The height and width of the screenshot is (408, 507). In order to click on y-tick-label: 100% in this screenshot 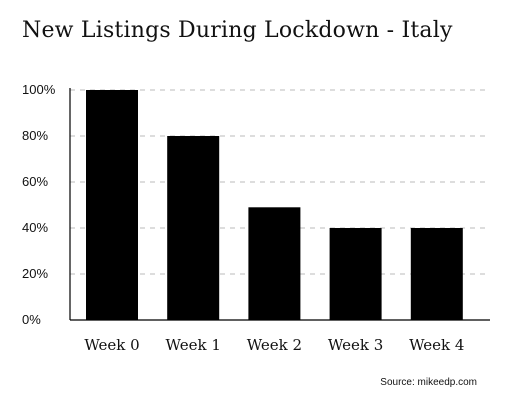, I will do `click(39, 89)`.